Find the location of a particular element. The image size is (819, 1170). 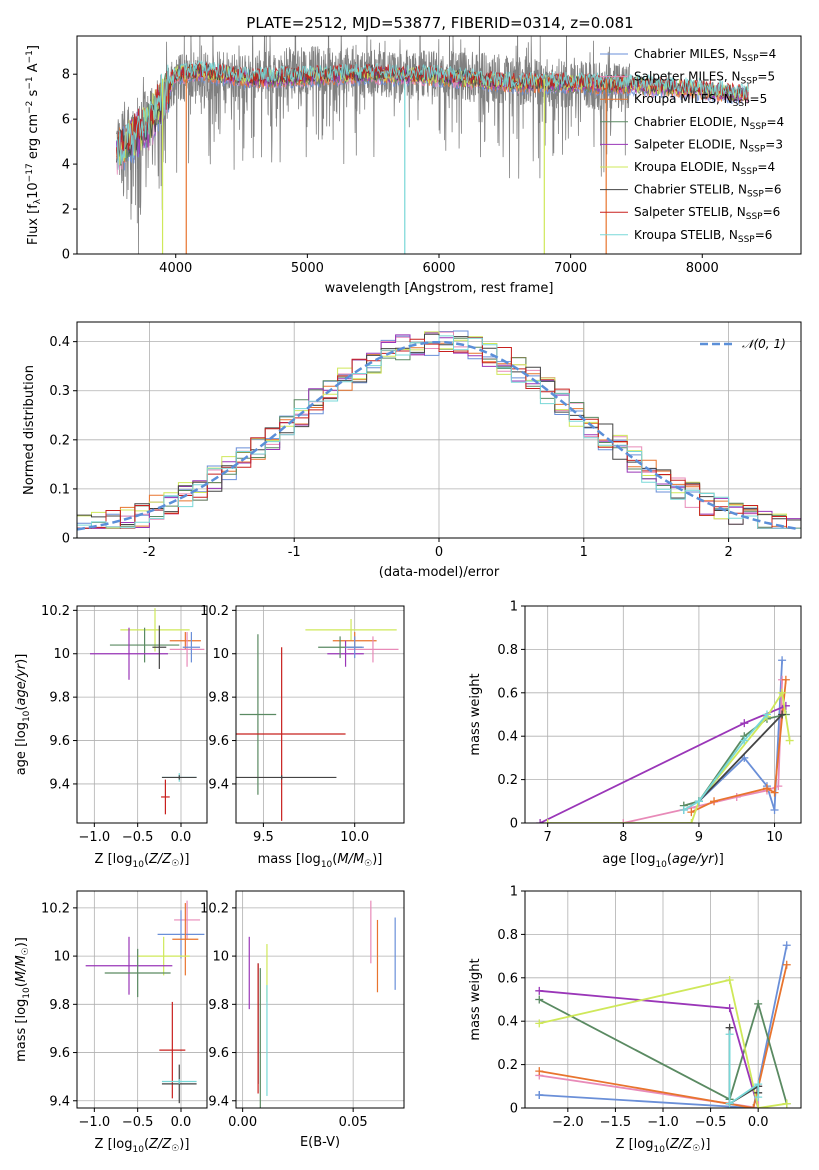

x-axis-label-part: M/M is located at coordinates (350, 859).